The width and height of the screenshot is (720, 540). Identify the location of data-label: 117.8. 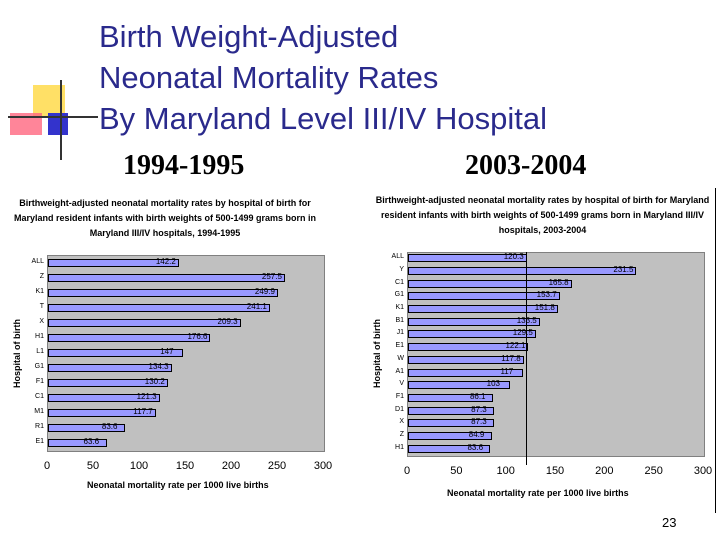
(511, 358).